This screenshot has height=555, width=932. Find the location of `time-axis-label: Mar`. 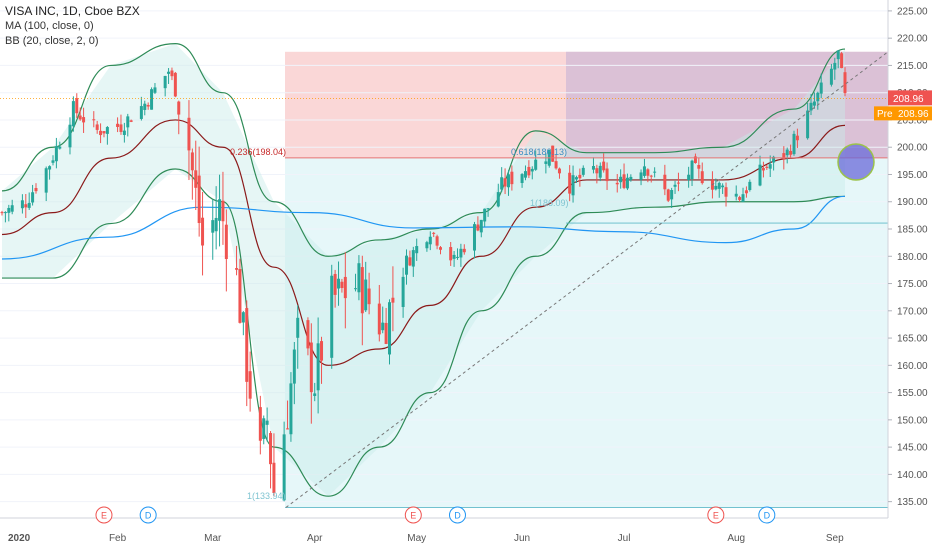

time-axis-label: Mar is located at coordinates (213, 538).